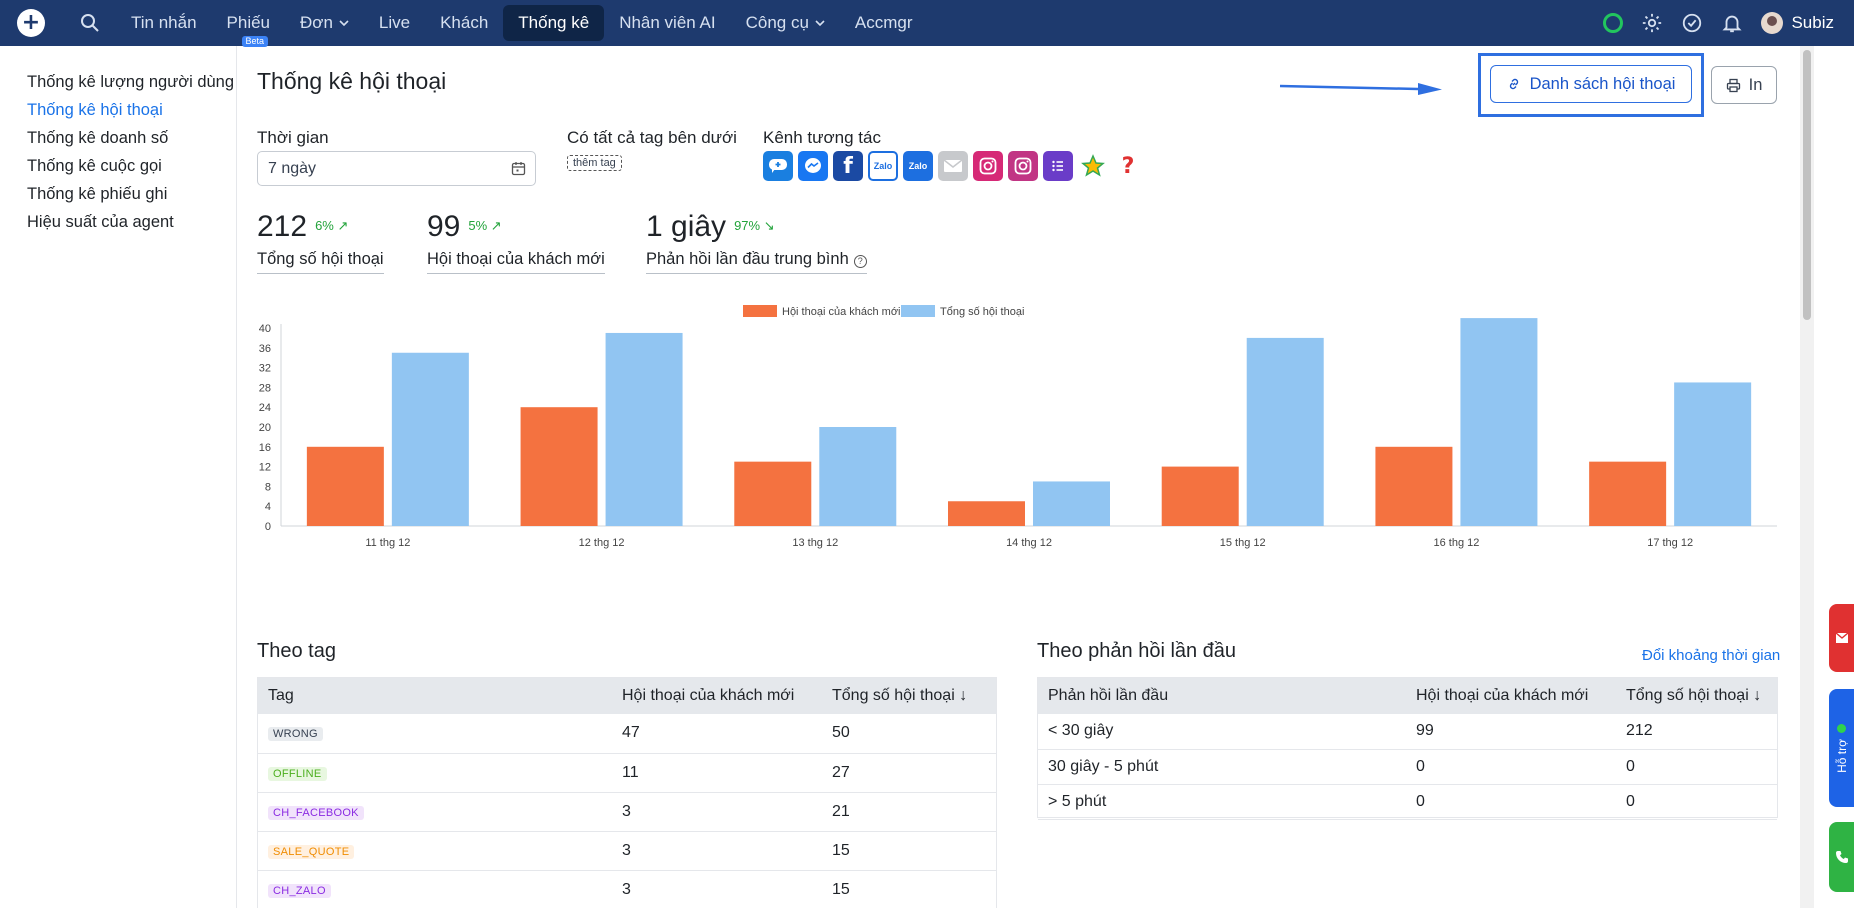 The image size is (1854, 908). Describe the element at coordinates (756, 262) in the screenshot. I see `kpi-label: Phản hồi lần đầu trung bình?` at that location.